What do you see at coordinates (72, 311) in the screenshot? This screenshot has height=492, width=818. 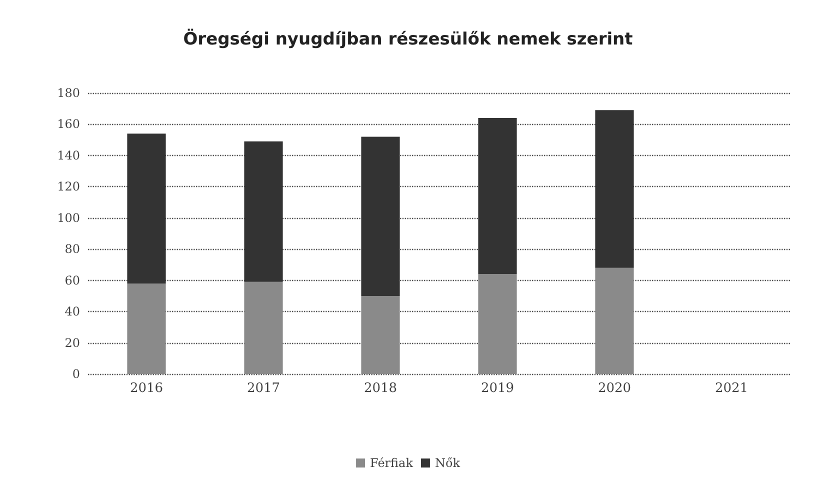 I see `y-tick-label: 40` at bounding box center [72, 311].